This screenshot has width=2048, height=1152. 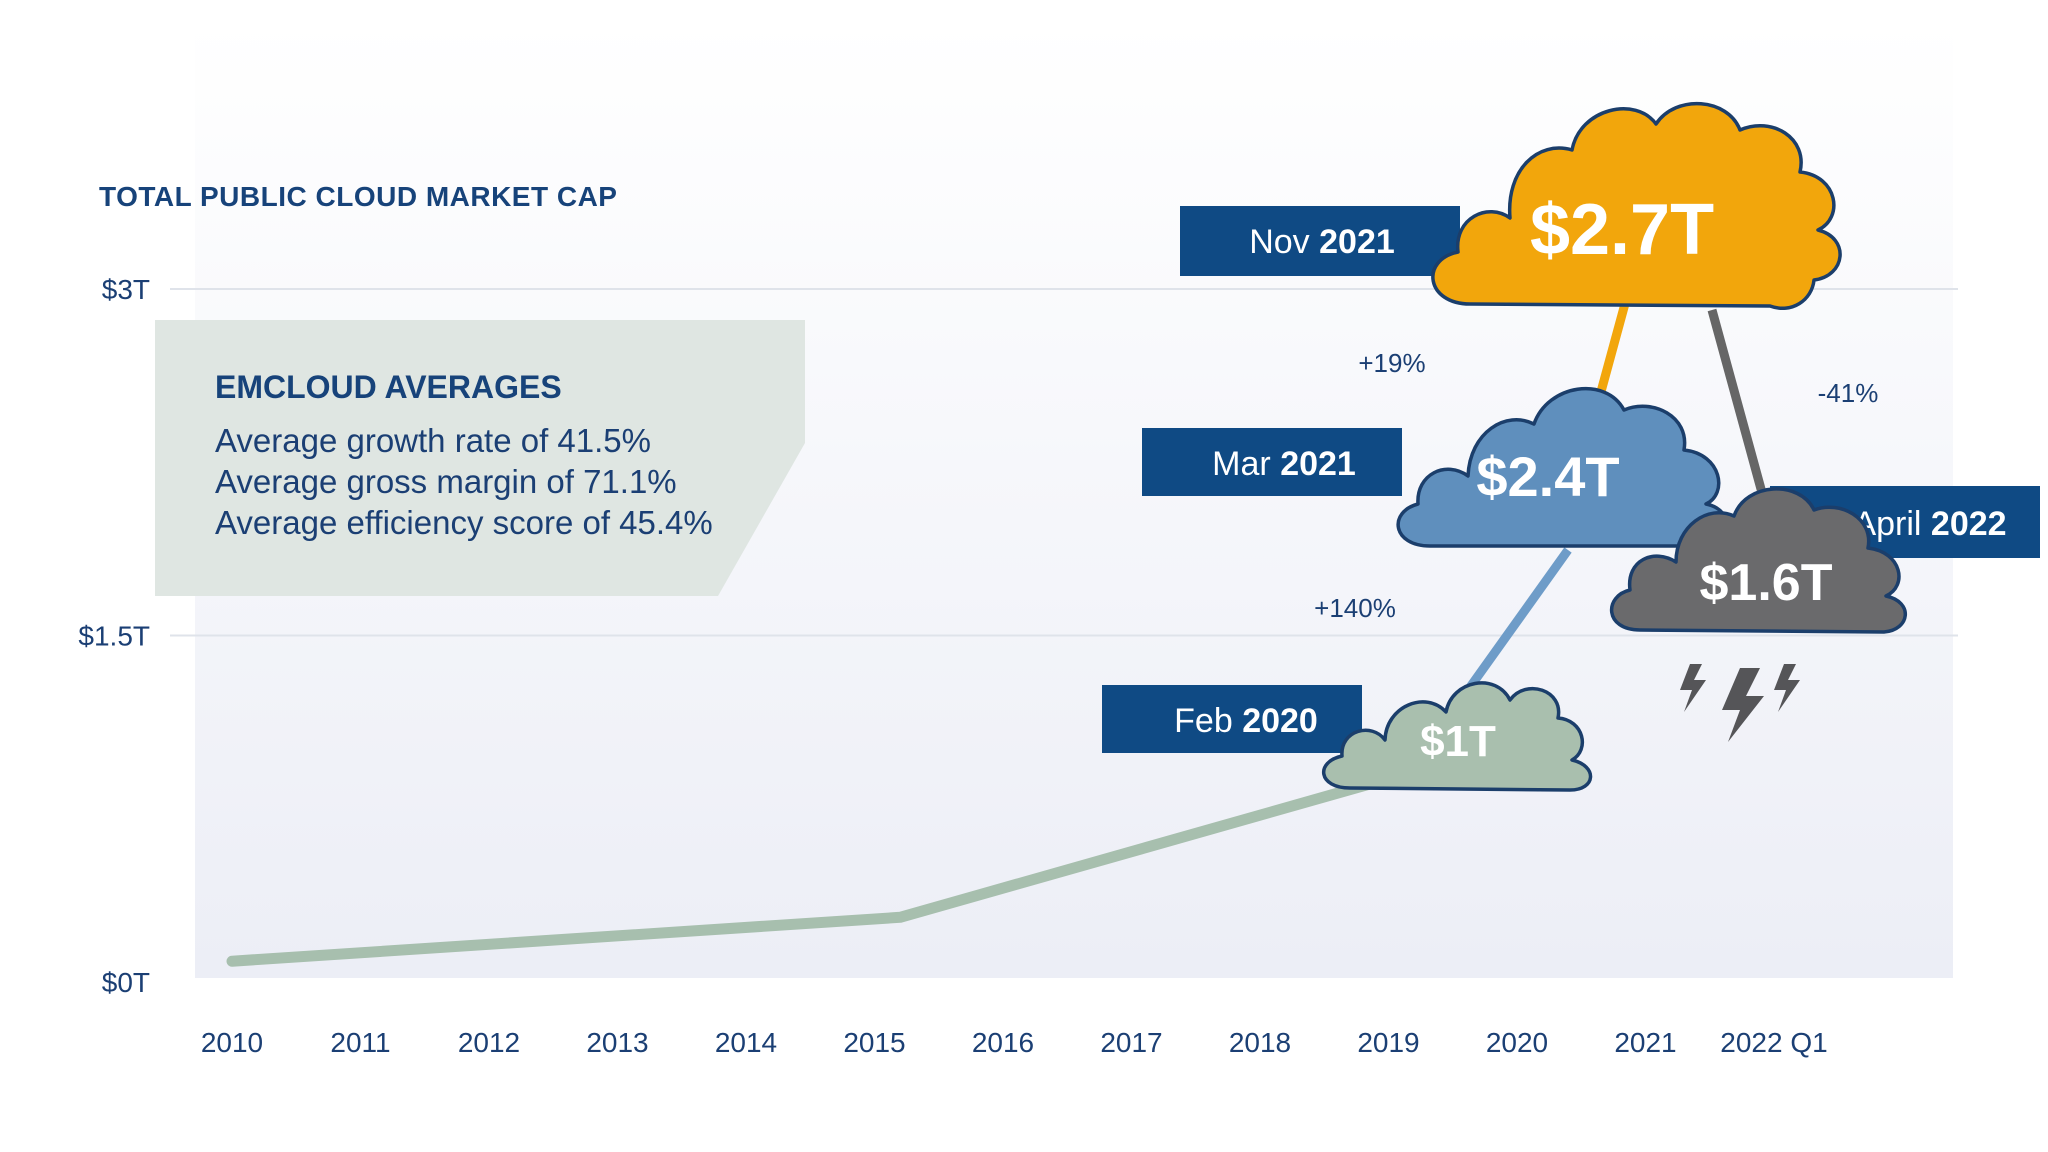 What do you see at coordinates (746, 1042) in the screenshot?
I see `x-tick-label: 2014` at bounding box center [746, 1042].